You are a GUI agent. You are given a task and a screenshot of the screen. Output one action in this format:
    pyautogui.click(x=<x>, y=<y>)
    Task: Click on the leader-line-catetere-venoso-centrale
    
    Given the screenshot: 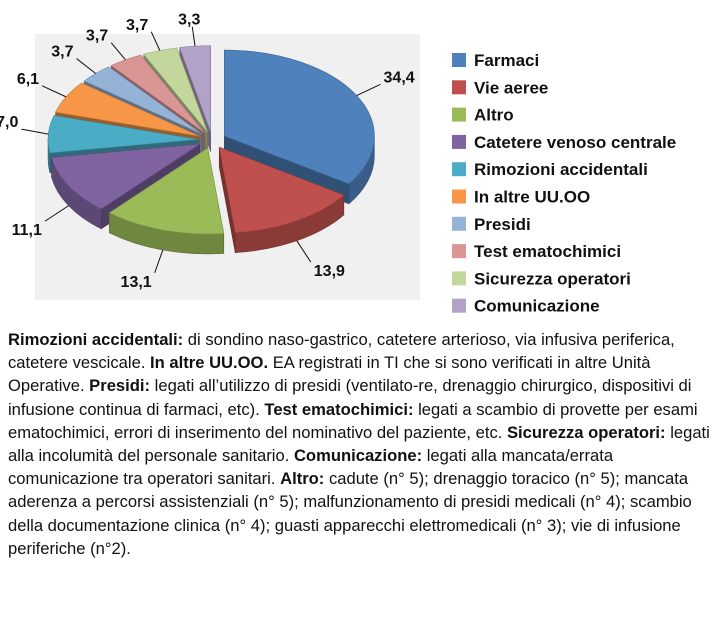 What is the action you would take?
    pyautogui.click(x=56, y=213)
    